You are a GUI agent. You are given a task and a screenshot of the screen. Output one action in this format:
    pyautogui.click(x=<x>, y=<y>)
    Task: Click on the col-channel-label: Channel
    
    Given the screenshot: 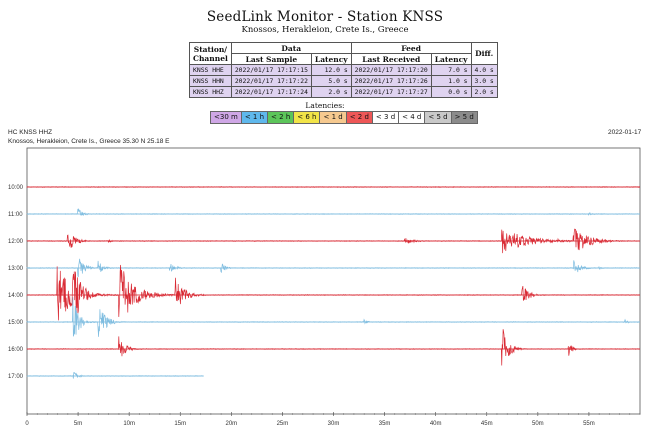 What is the action you would take?
    pyautogui.click(x=210, y=58)
    